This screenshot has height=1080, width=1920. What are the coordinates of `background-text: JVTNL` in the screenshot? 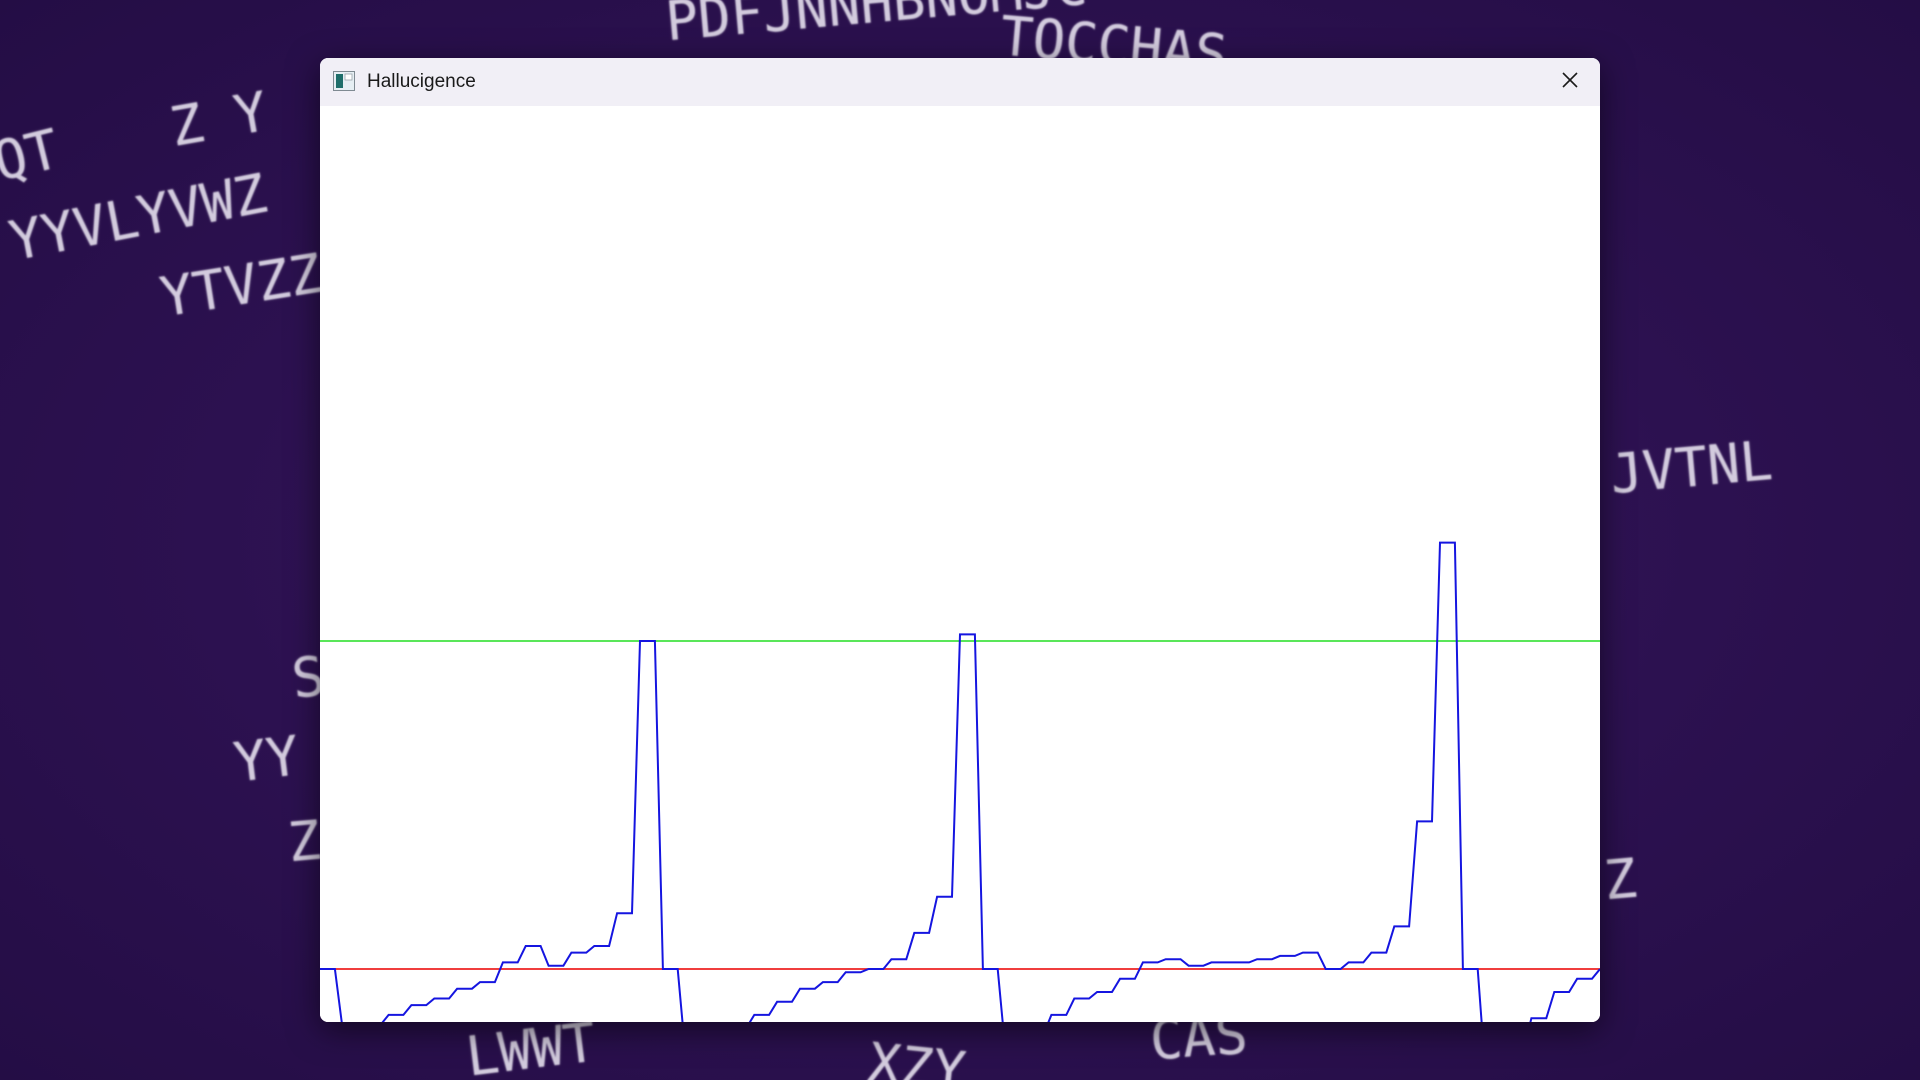 It's located at (1691, 467).